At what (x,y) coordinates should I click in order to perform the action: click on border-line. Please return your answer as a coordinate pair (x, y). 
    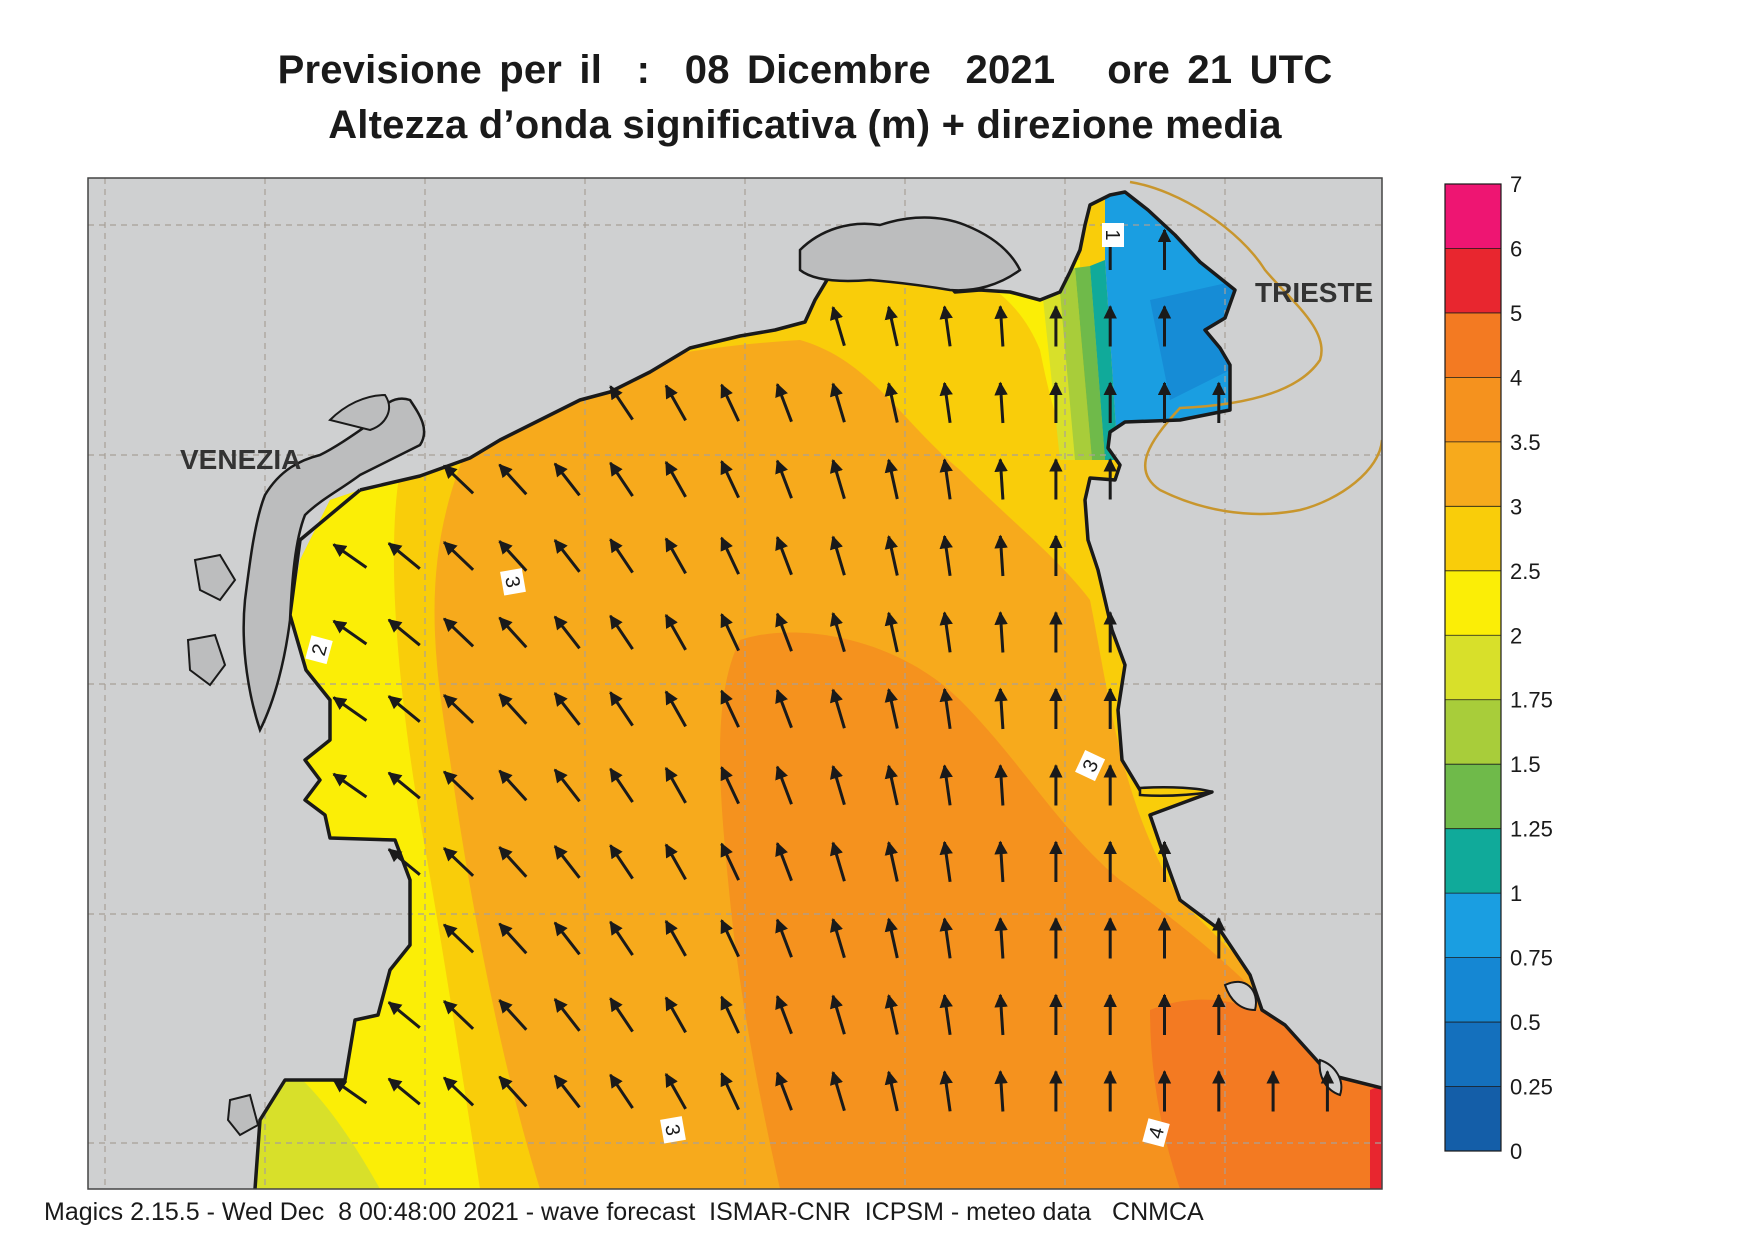
    Looking at the image, I should click on (1255, 348).